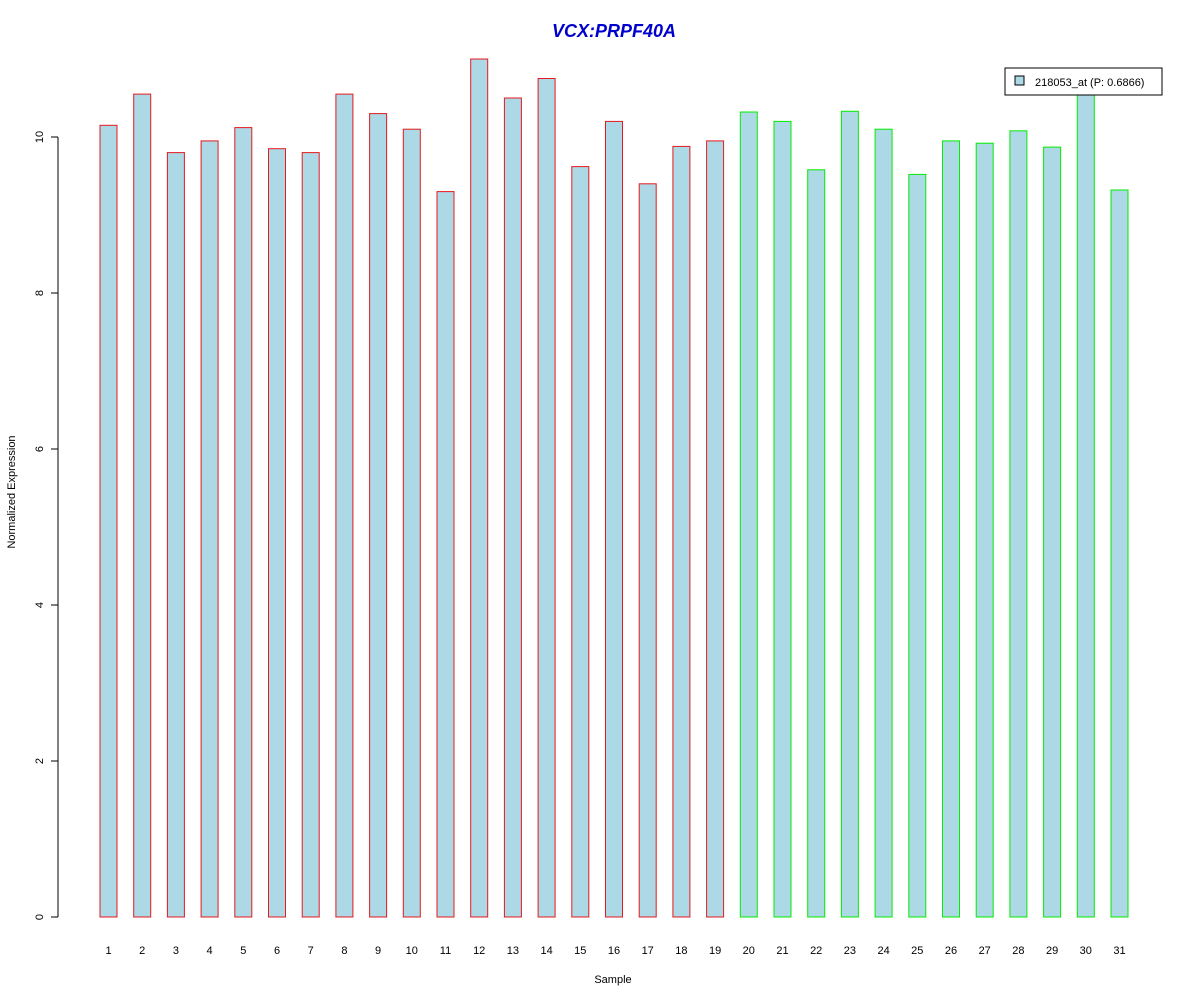 Image resolution: width=1200 pixels, height=1000 pixels. Describe the element at coordinates (951, 951) in the screenshot. I see `x-tick-label: 26` at that location.